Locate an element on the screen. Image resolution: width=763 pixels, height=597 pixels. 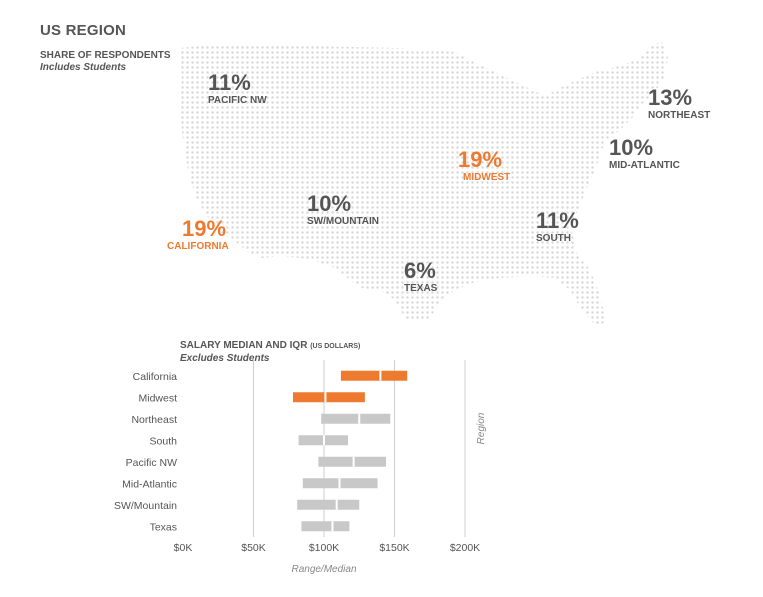
region-northeast: 13% NORTHEAST is located at coordinates (679, 104).